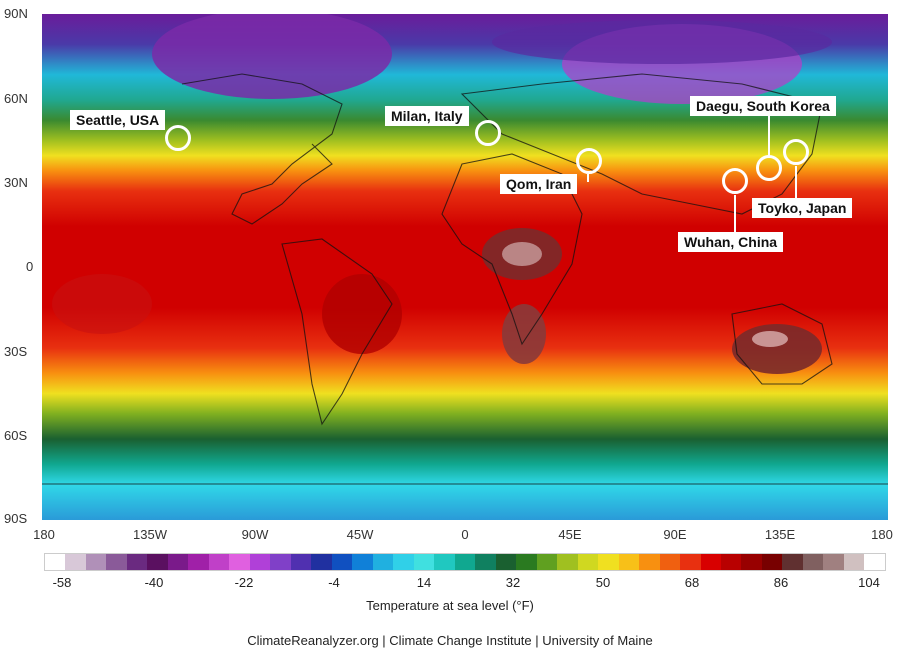 This screenshot has height=657, width=900. What do you see at coordinates (16, 351) in the screenshot?
I see `lat-label-30s: 30S` at bounding box center [16, 351].